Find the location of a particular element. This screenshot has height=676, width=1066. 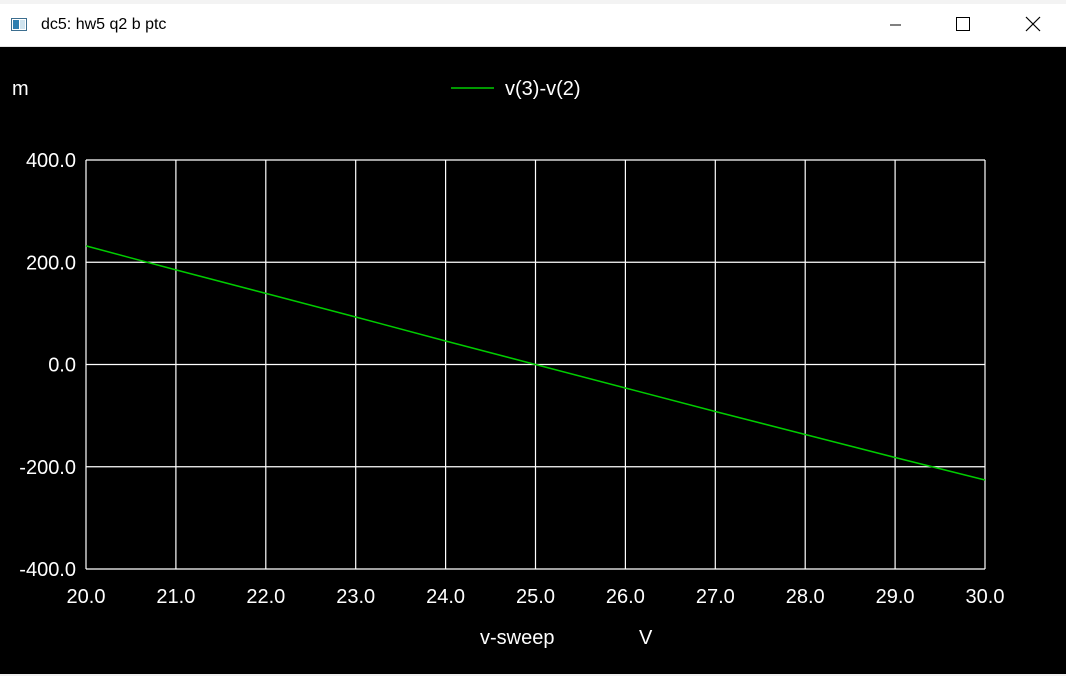

y-tick-label: -200.0 is located at coordinates (47, 468).